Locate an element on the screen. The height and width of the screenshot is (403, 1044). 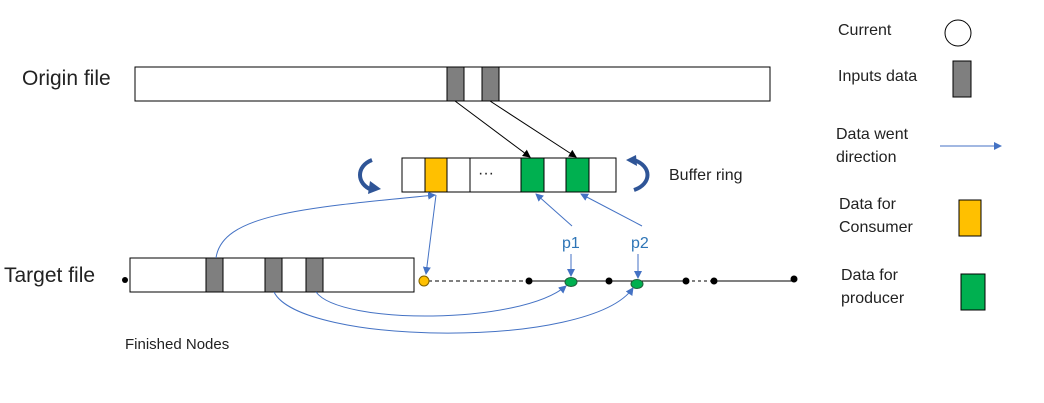
legend-inputs-label: Inputs data is located at coordinates (877, 76).